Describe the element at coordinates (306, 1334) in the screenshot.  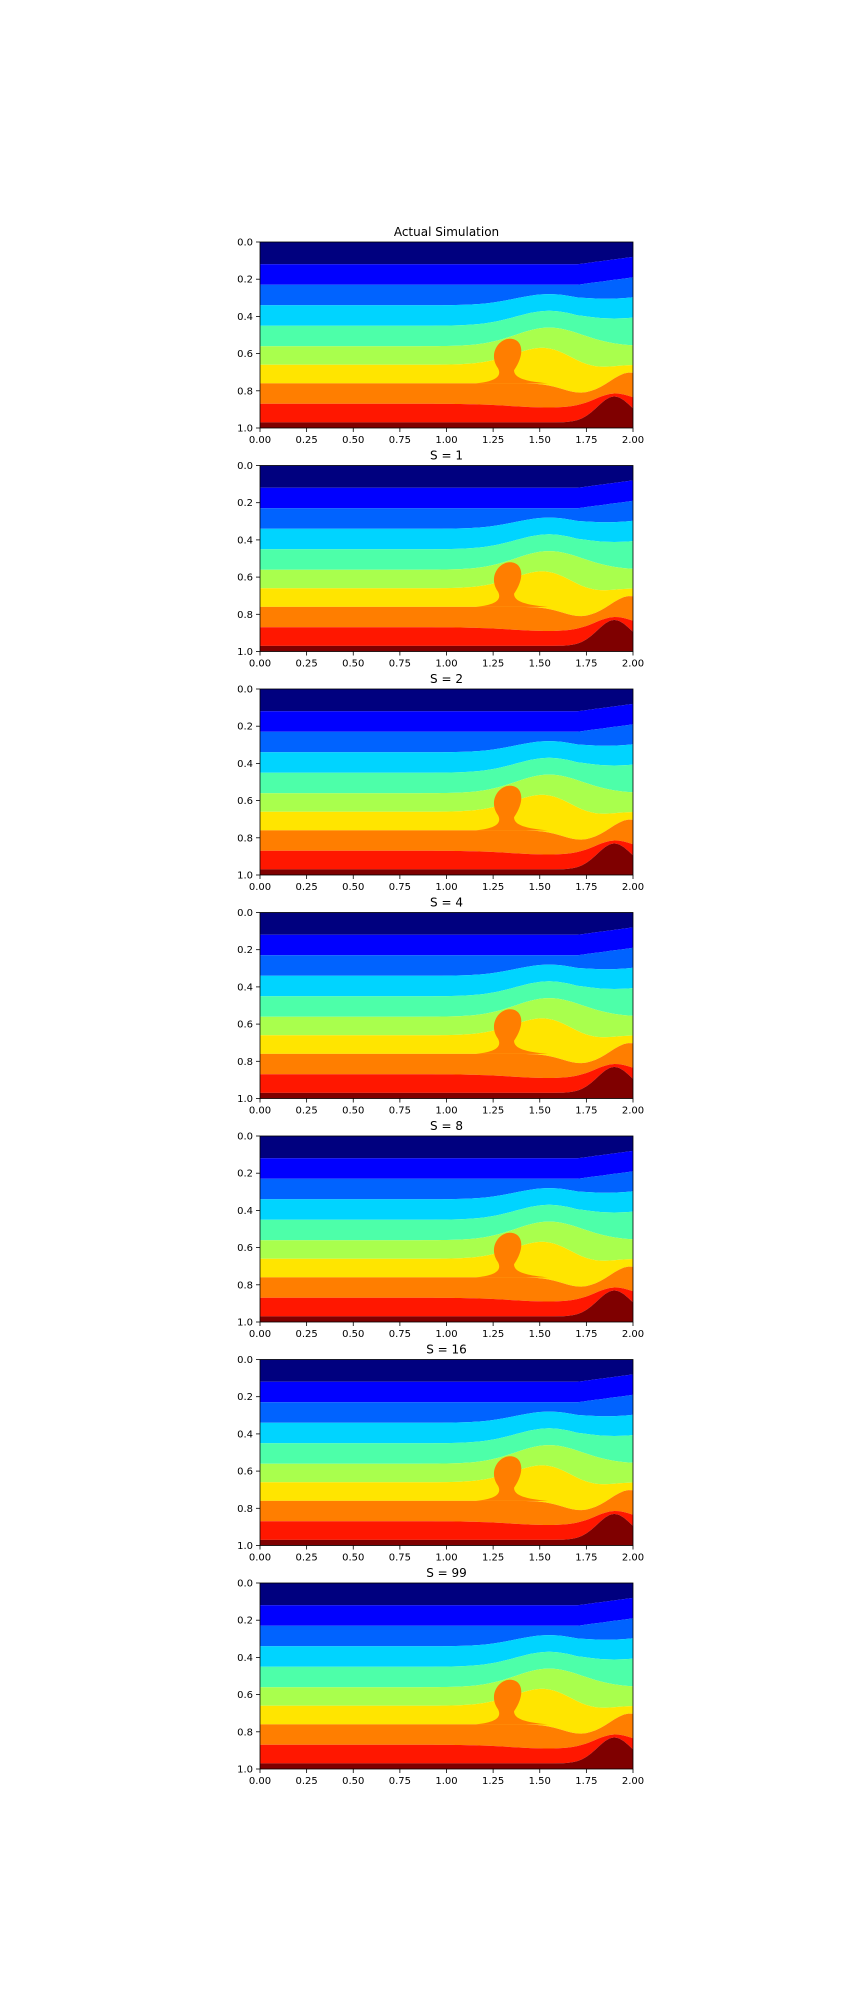
I see `x-tick-label: 0.25` at that location.